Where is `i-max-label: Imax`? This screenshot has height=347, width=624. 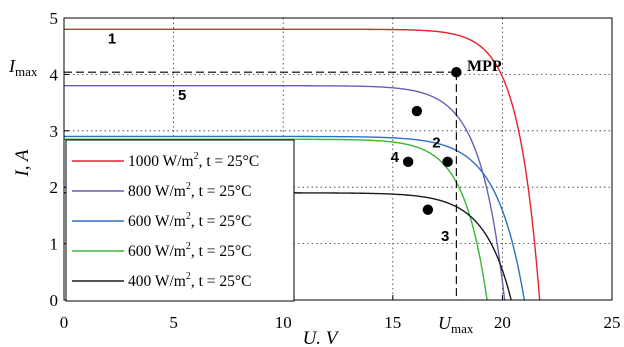 i-max-label: Imax is located at coordinates (23, 67).